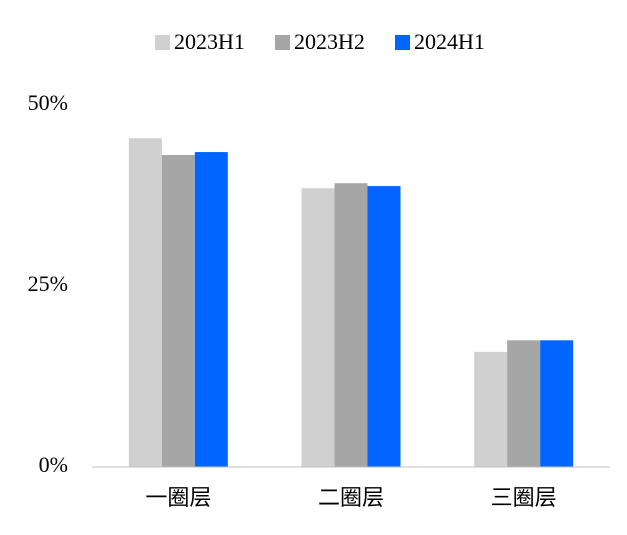  What do you see at coordinates (53, 464) in the screenshot?
I see `y-tick-label: 0%` at bounding box center [53, 464].